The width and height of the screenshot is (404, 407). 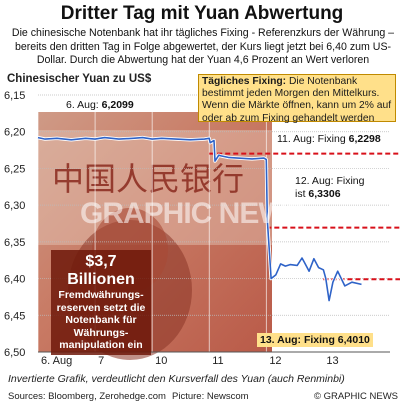 What do you see at coordinates (148, 179) in the screenshot?
I see `svg-text: 中国人民银行` at bounding box center [148, 179].